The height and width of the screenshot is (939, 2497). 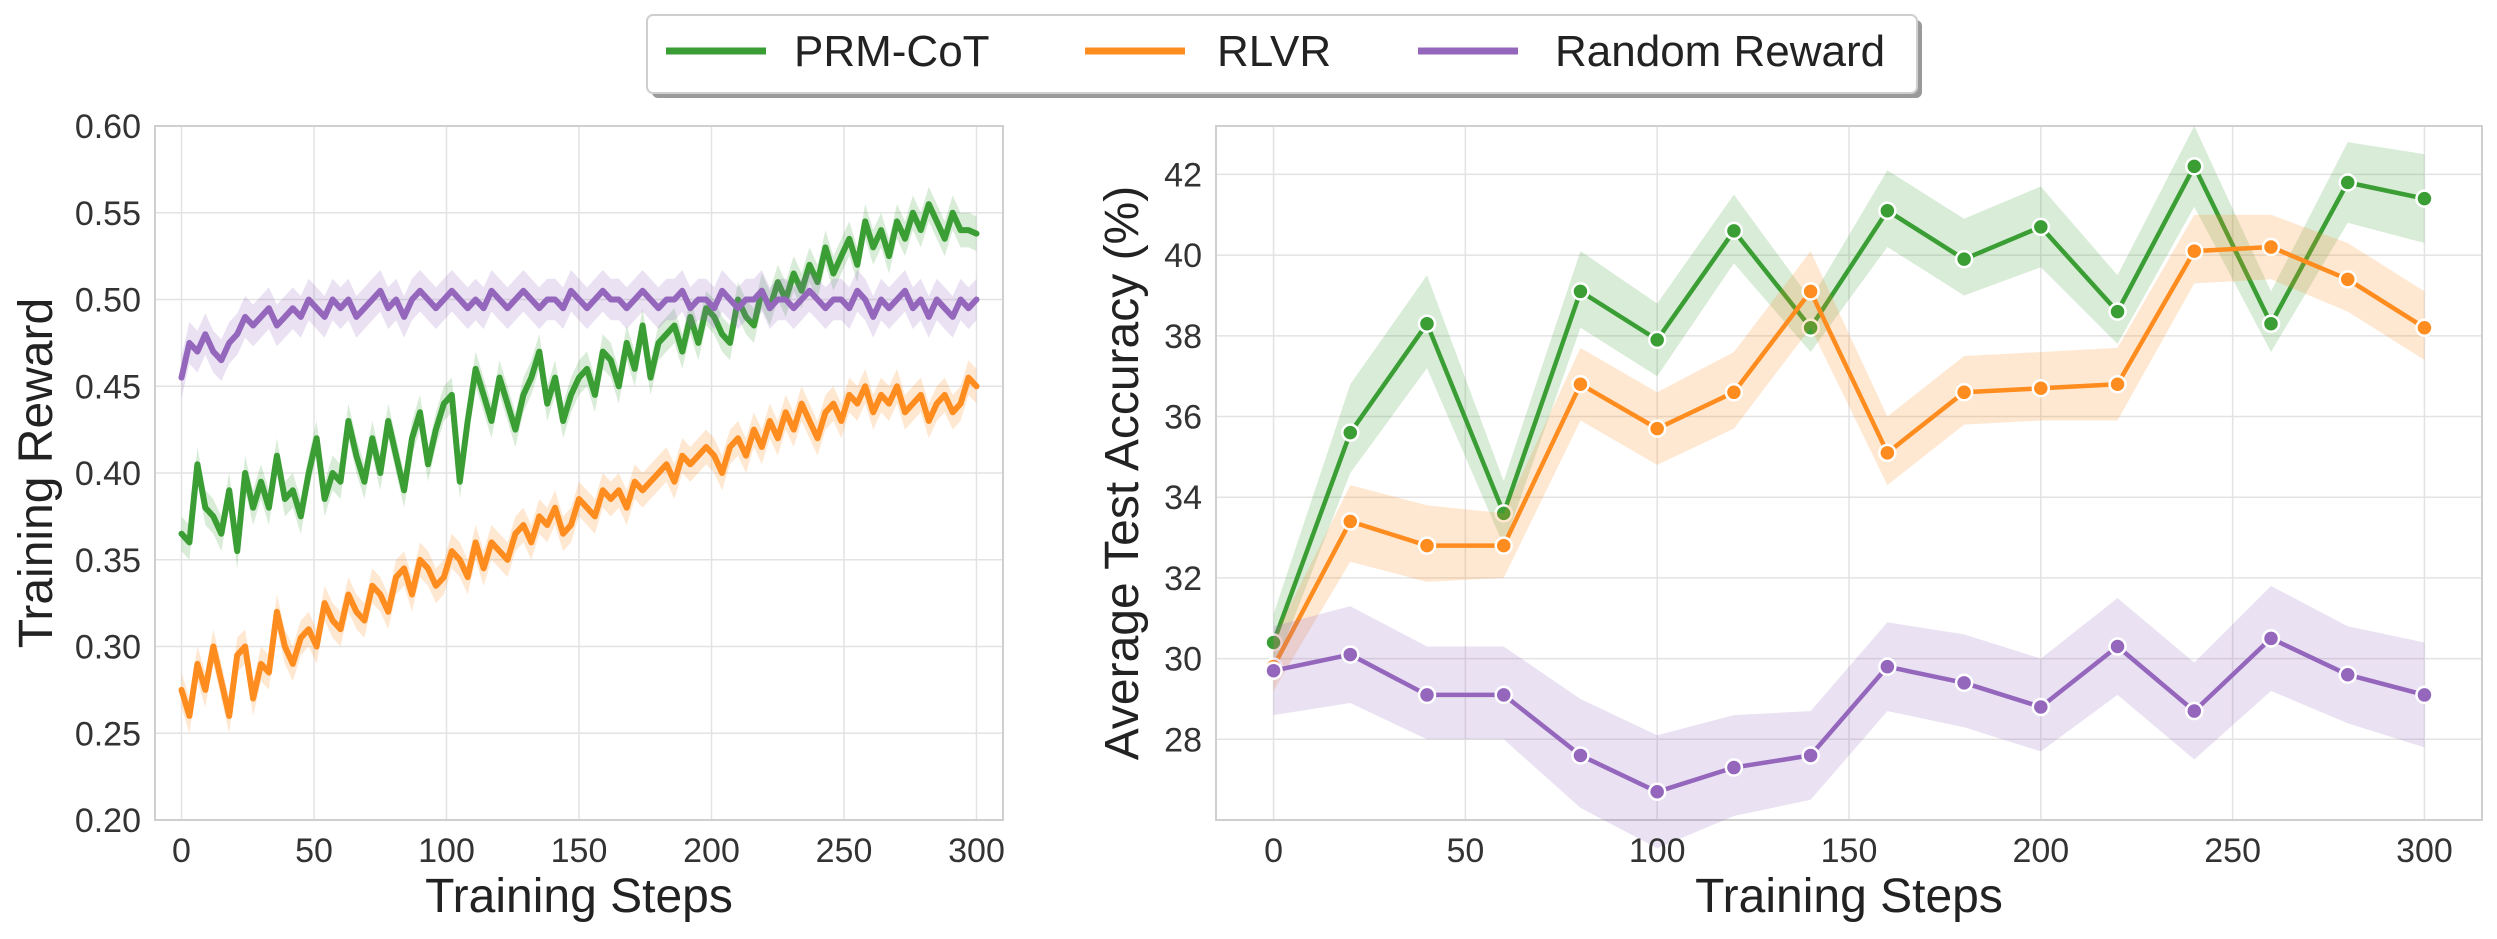 What do you see at coordinates (1183, 418) in the screenshot?
I see `y-tick-label: 36` at bounding box center [1183, 418].